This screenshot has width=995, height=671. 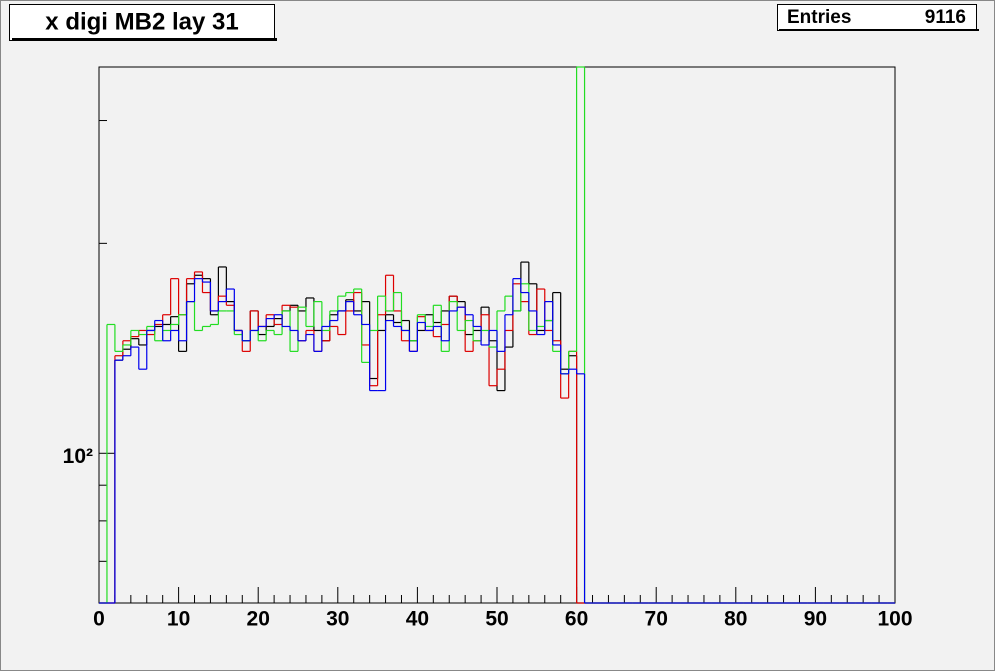 I want to click on x-tick-label: 80, so click(x=735, y=619).